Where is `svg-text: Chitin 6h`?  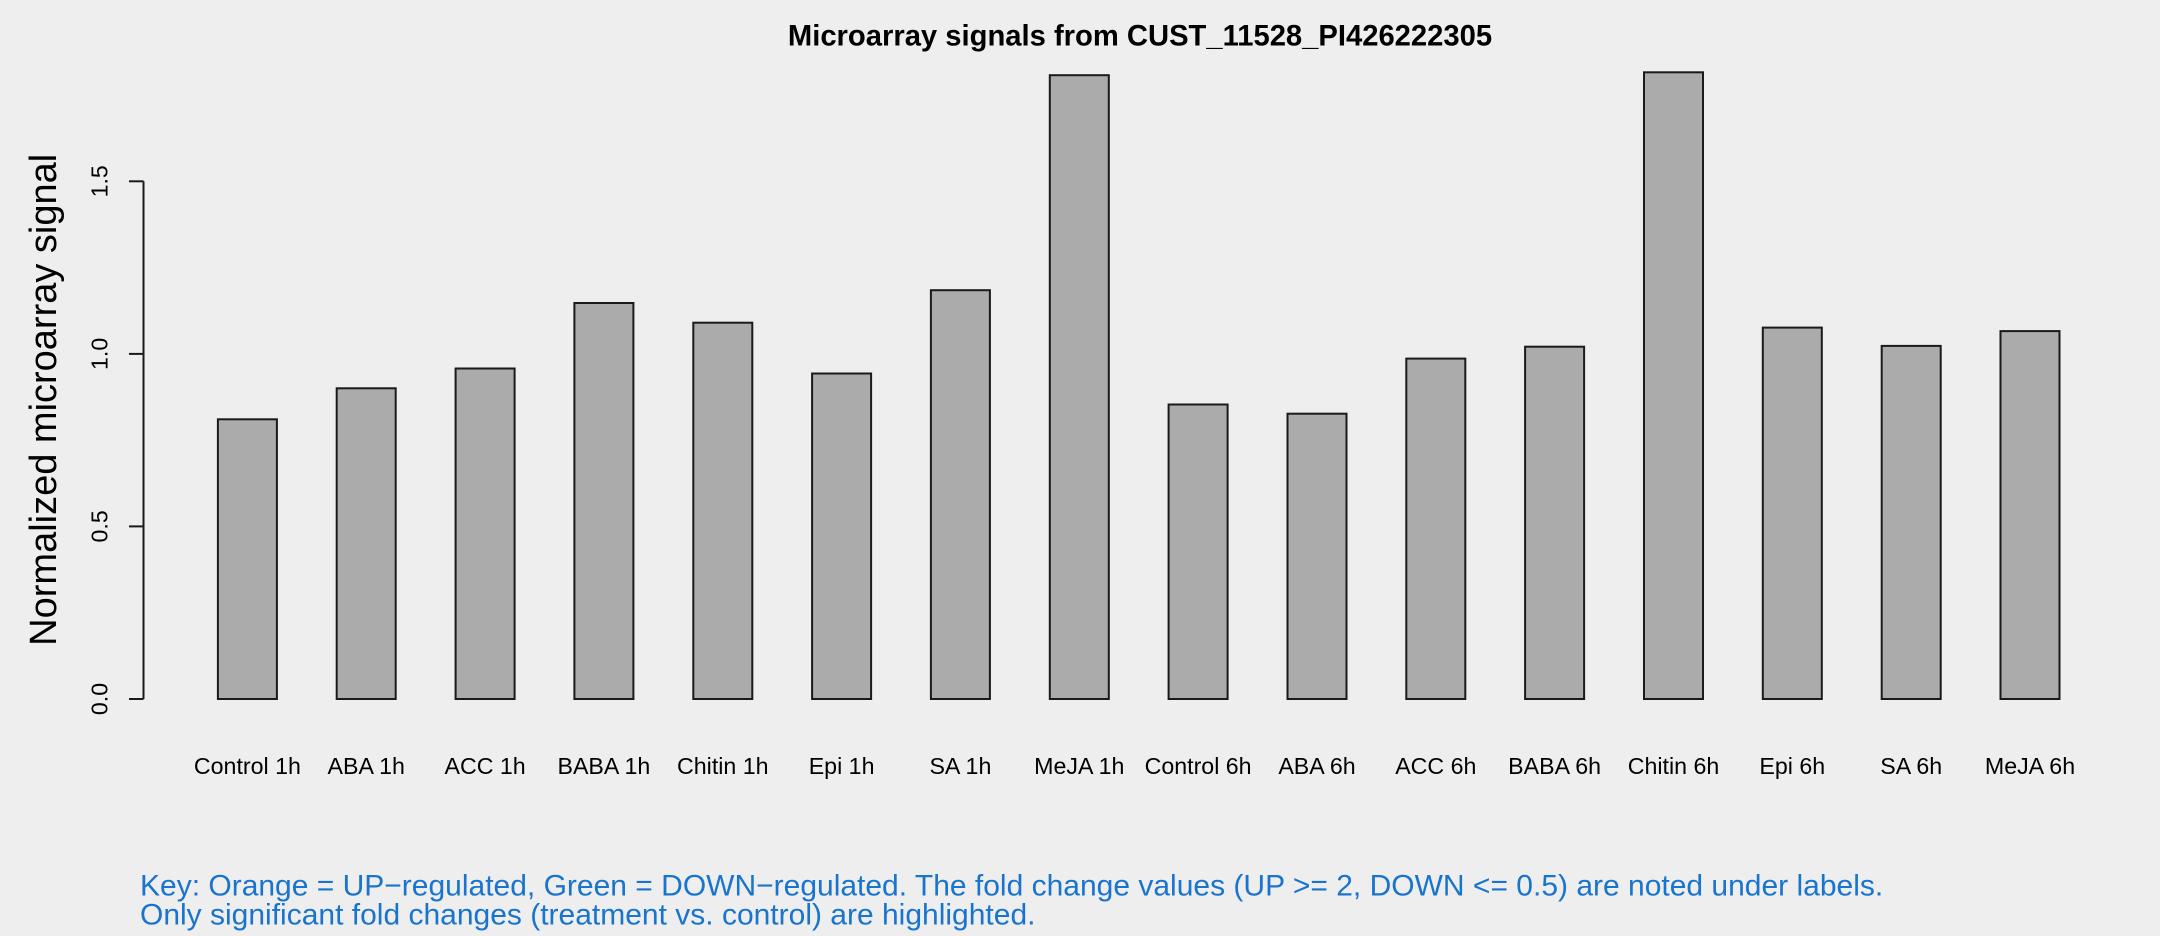 svg-text: Chitin 6h is located at coordinates (1674, 766).